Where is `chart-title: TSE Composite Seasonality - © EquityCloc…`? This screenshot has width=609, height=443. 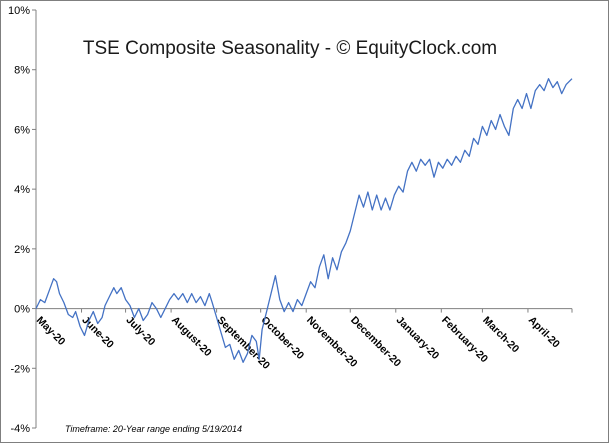
chart-title: TSE Composite Seasonality - © EquityCloc… is located at coordinates (290, 48).